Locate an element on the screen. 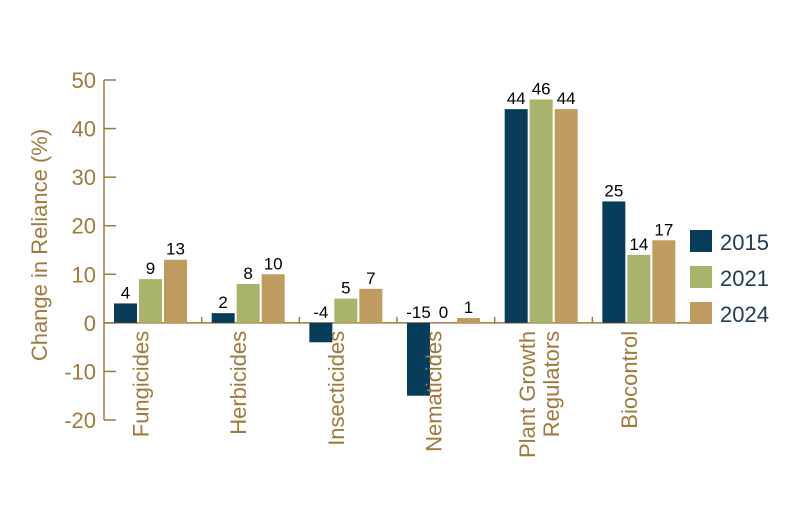 The height and width of the screenshot is (505, 800). y-tick-label: 30 is located at coordinates (84, 177).